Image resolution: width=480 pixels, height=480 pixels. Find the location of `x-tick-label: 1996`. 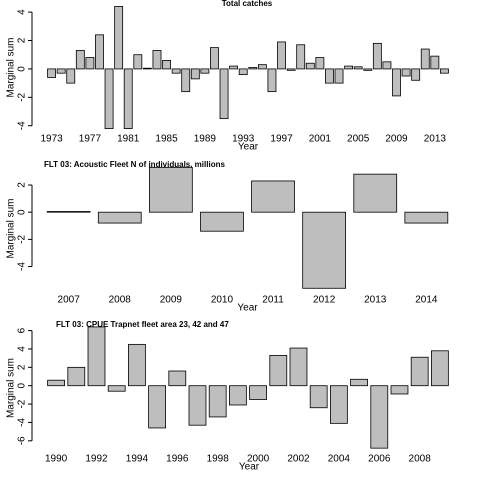

x-tick-label: 1996 is located at coordinates (177, 459).